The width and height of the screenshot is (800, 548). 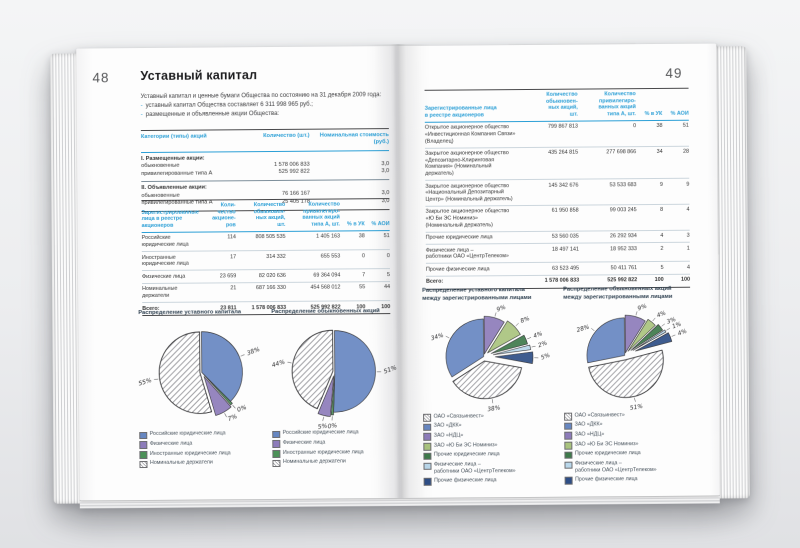 I want to click on table-cell: Прочие юридические лица, so click(x=476, y=238).